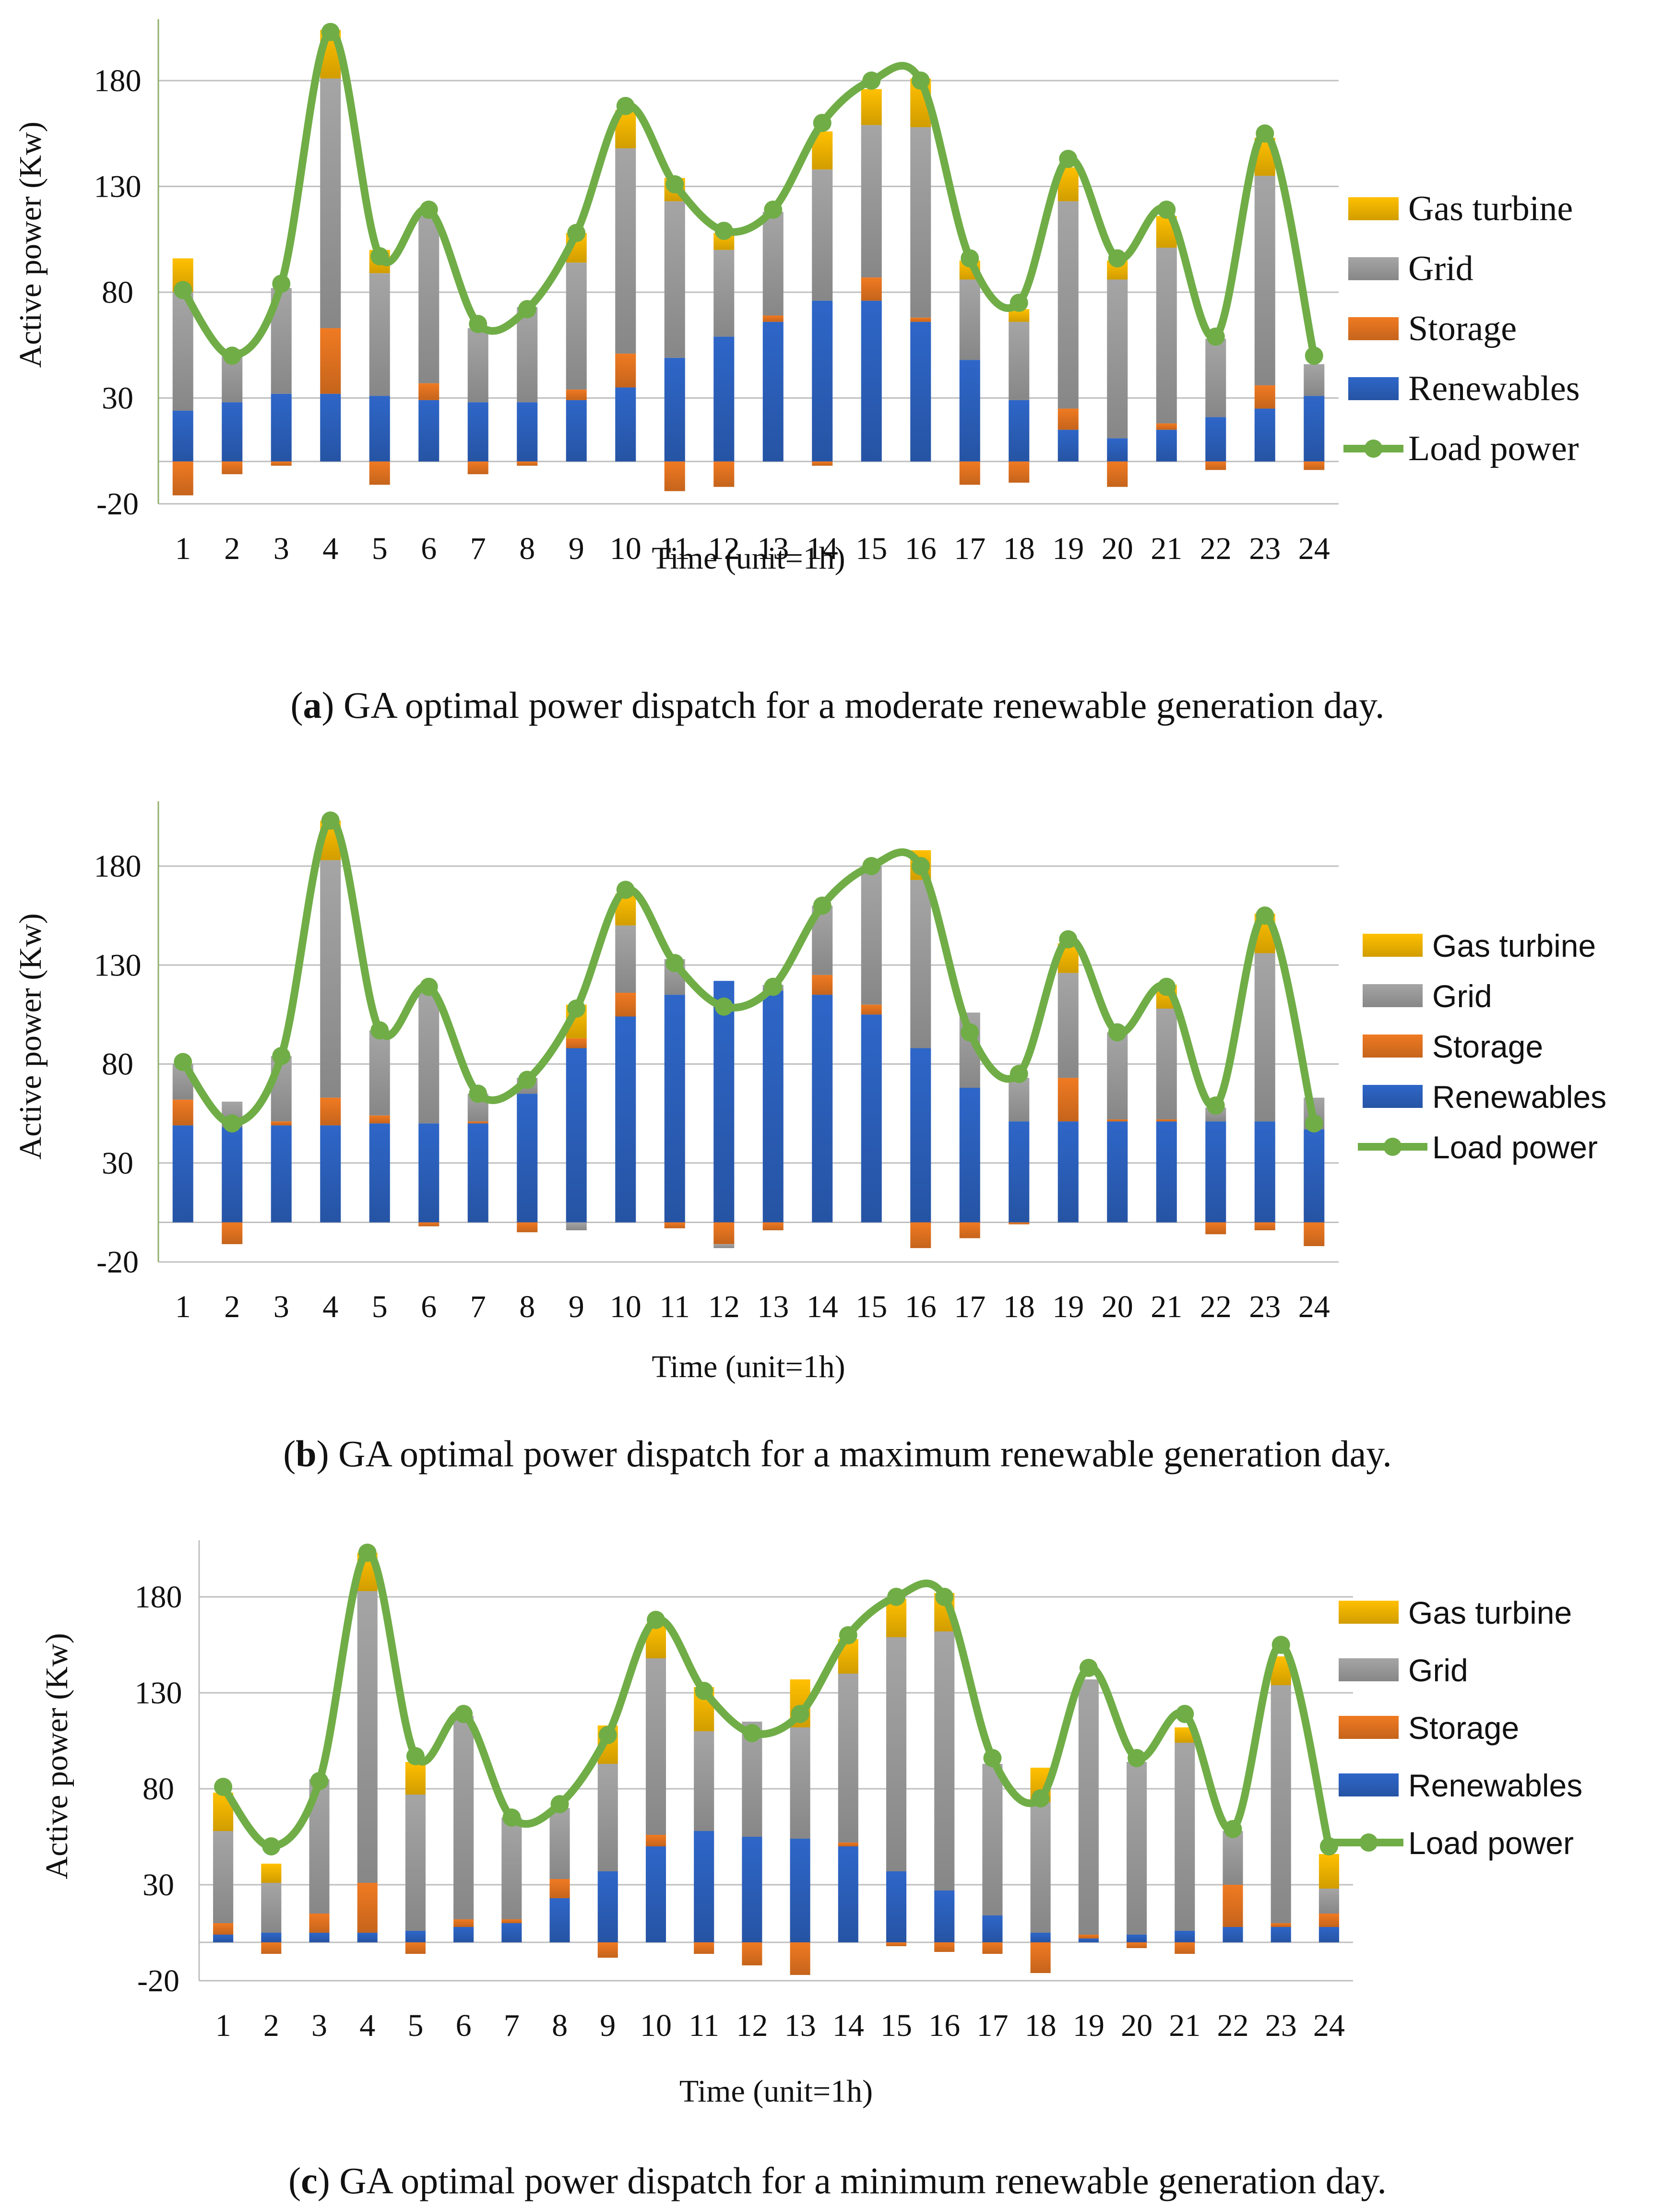 This screenshot has width=1675, height=2212. What do you see at coordinates (330, 548) in the screenshot?
I see `x-tick-label: 4` at bounding box center [330, 548].